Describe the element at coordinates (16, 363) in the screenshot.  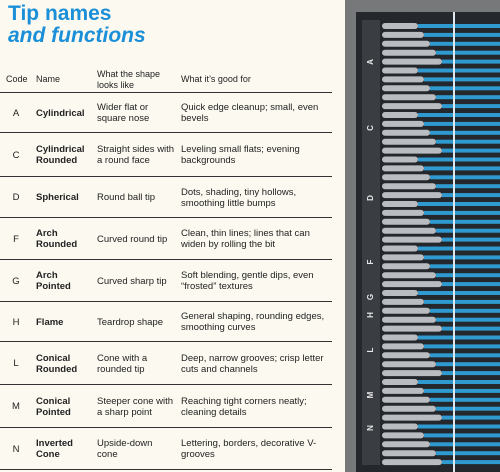
I see `table-cell: L` at that location.